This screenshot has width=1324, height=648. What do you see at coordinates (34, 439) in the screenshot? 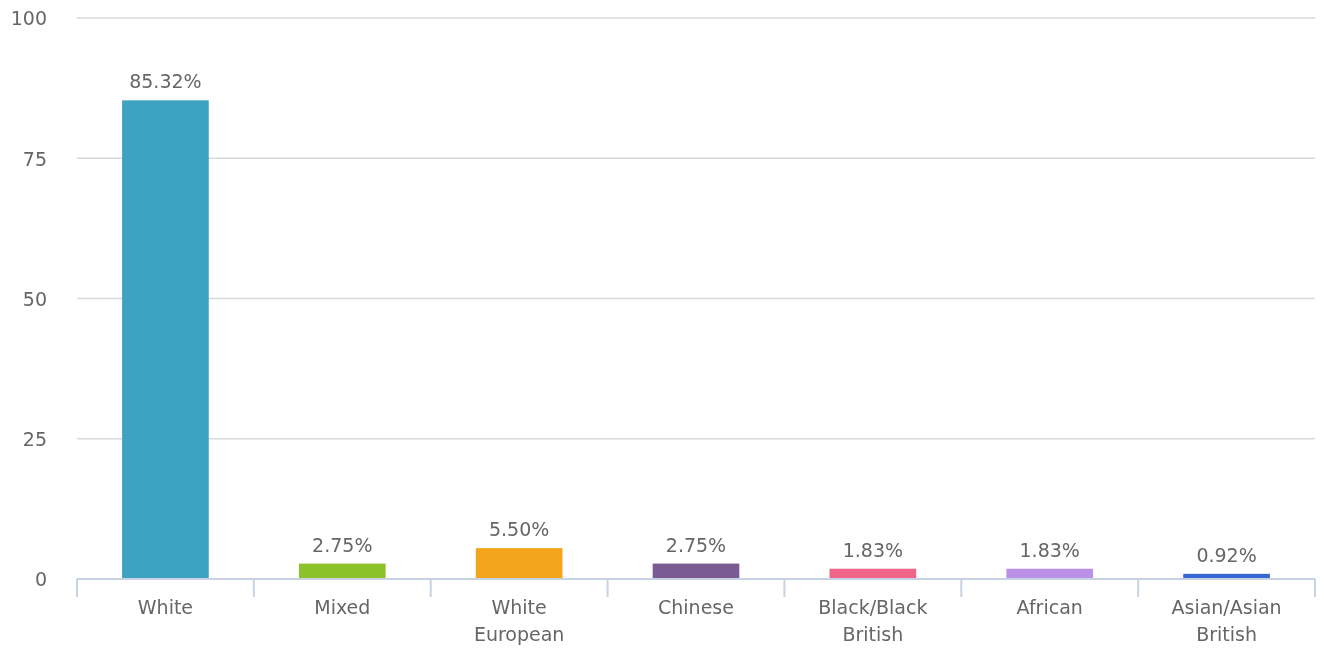
I see `y-tick-label: 25` at bounding box center [34, 439].